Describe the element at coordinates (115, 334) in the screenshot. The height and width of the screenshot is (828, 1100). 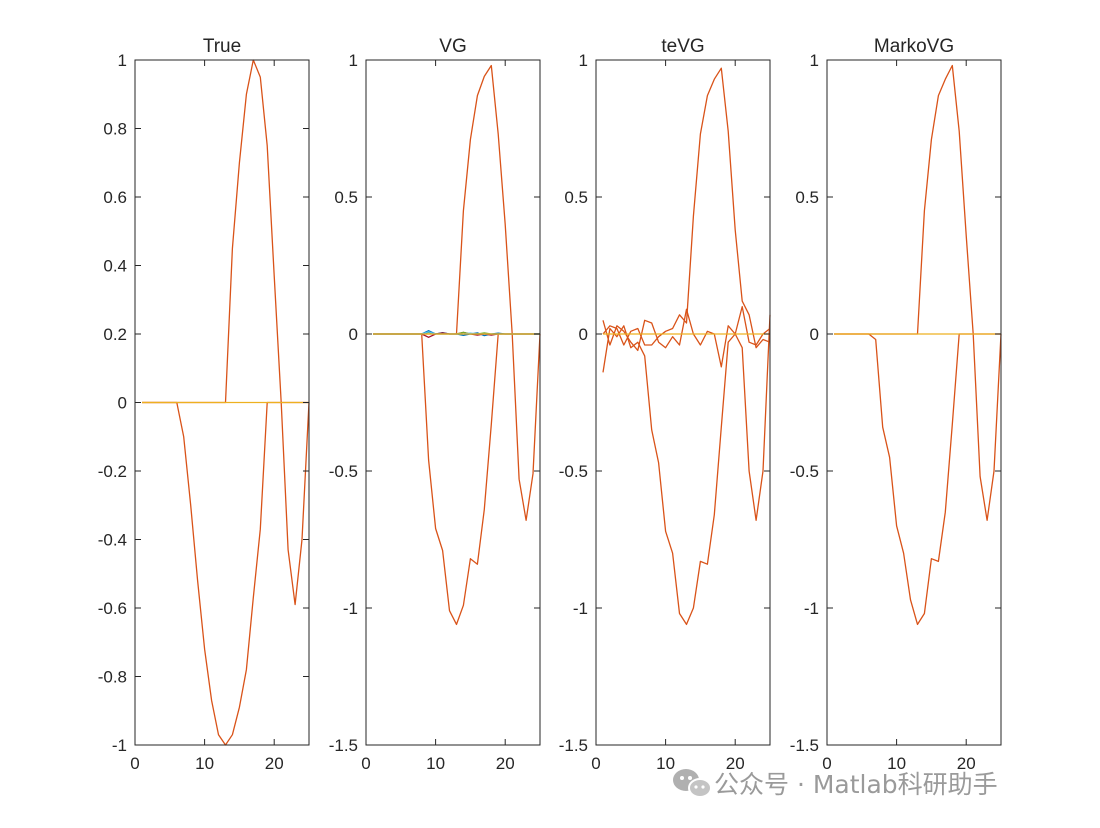
I see `y-tick-label: 0.2` at that location.